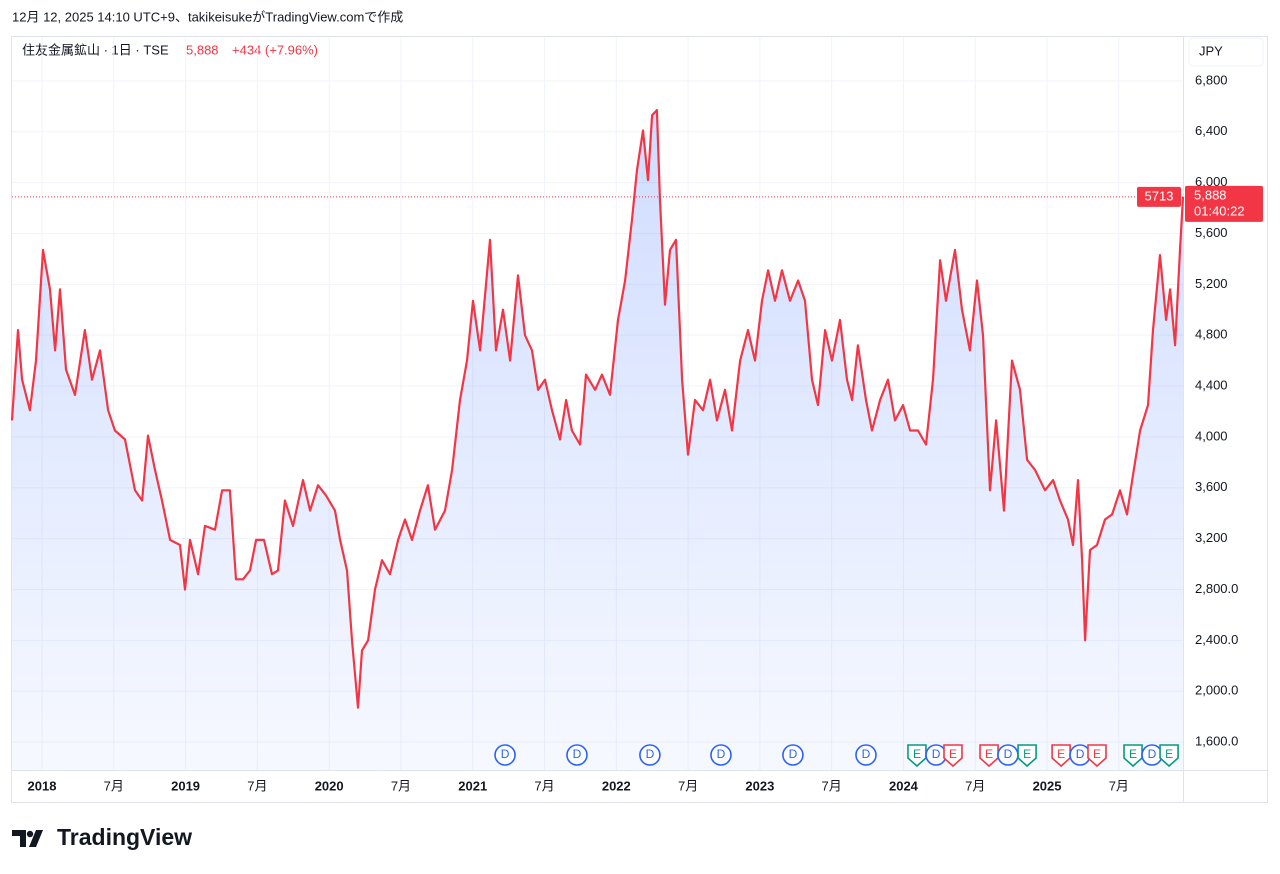 The width and height of the screenshot is (1280, 874). I want to click on currency-button, so click(1226, 52).